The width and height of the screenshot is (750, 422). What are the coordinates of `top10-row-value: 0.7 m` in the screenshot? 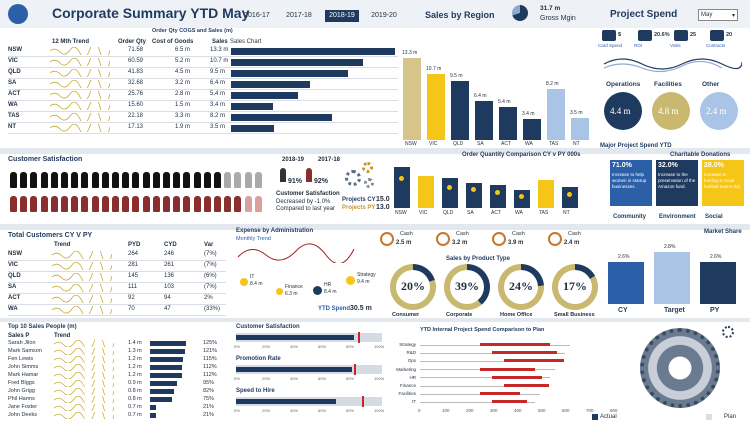 It's located at (135, 415).